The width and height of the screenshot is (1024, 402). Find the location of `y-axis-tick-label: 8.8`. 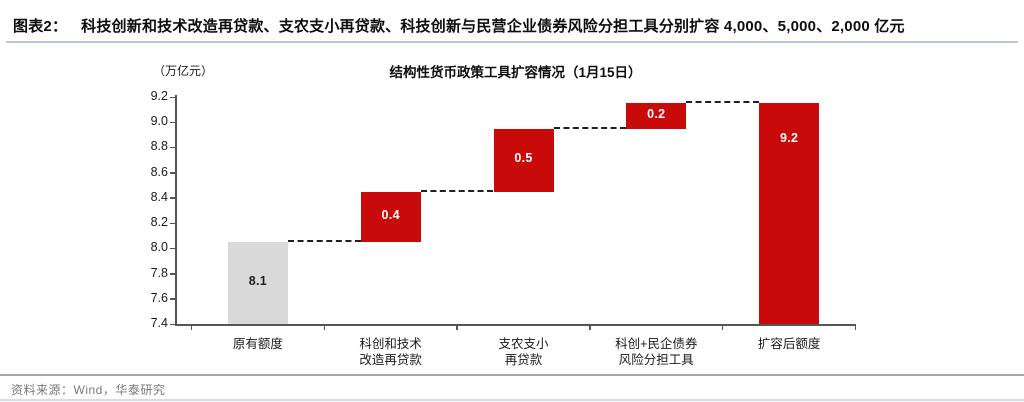

y-axis-tick-label: 8.8 is located at coordinates (159, 146).